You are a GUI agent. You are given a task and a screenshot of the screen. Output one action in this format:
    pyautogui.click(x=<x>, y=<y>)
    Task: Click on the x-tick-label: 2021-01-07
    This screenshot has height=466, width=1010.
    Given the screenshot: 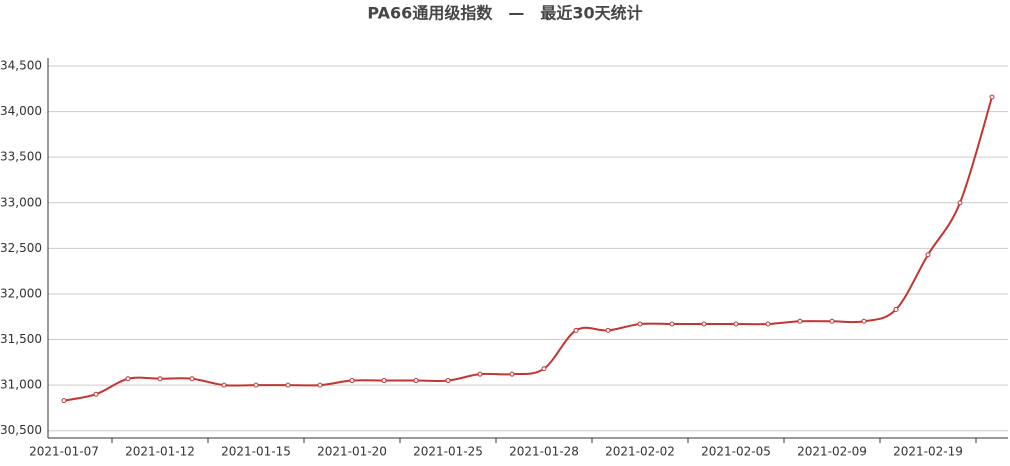 What is the action you would take?
    pyautogui.click(x=64, y=452)
    